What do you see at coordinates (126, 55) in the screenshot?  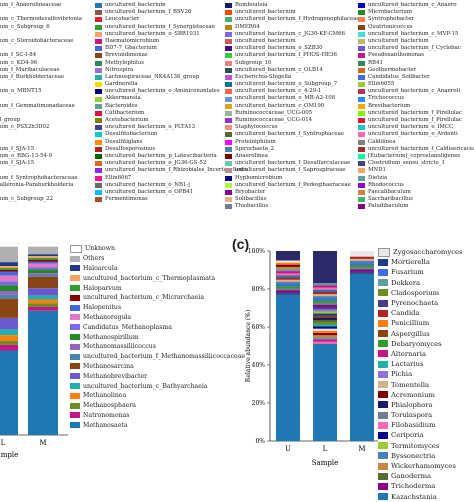 I see `legend-label: Brevundimonas` at bounding box center [126, 55].